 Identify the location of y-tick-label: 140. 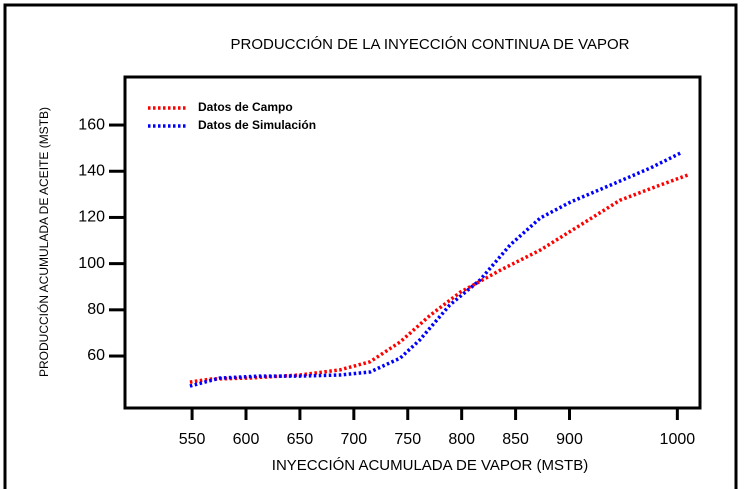
(91, 170).